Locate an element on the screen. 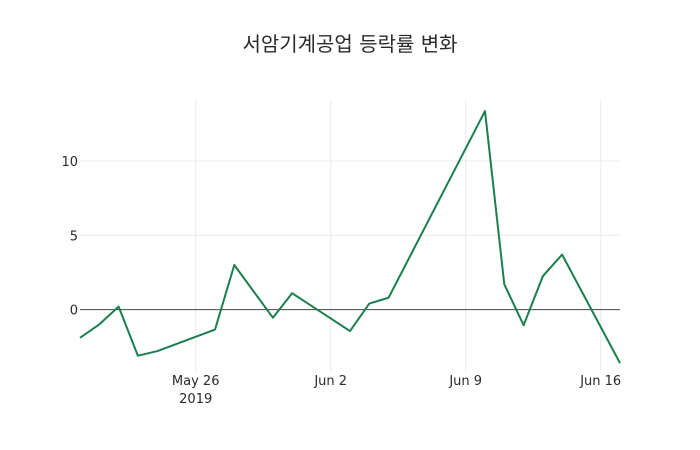  y-tick-label: 10 is located at coordinates (69, 162).